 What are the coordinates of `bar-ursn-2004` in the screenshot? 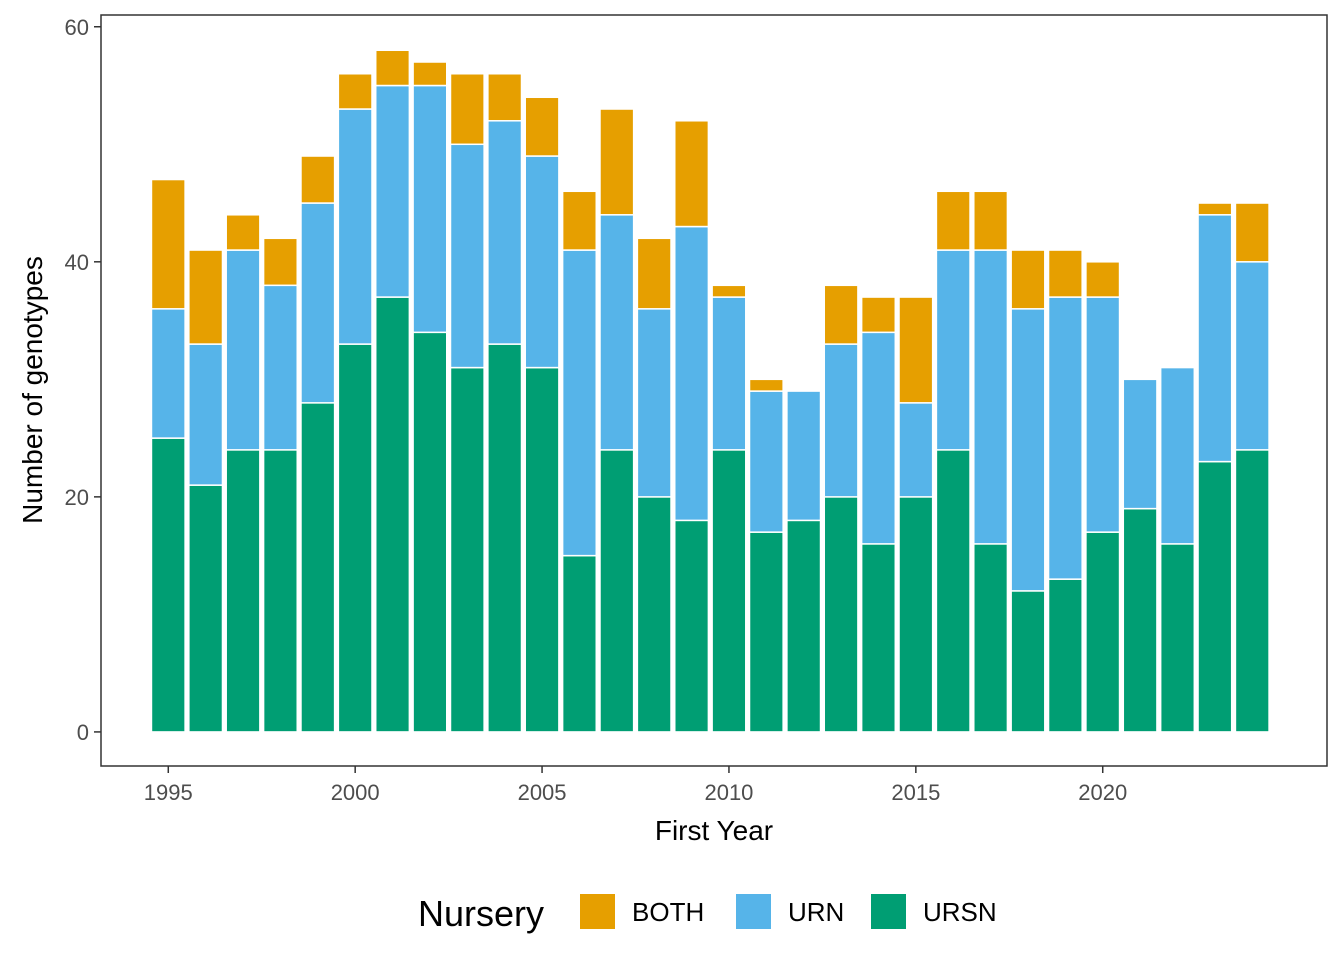 It's located at (505, 538).